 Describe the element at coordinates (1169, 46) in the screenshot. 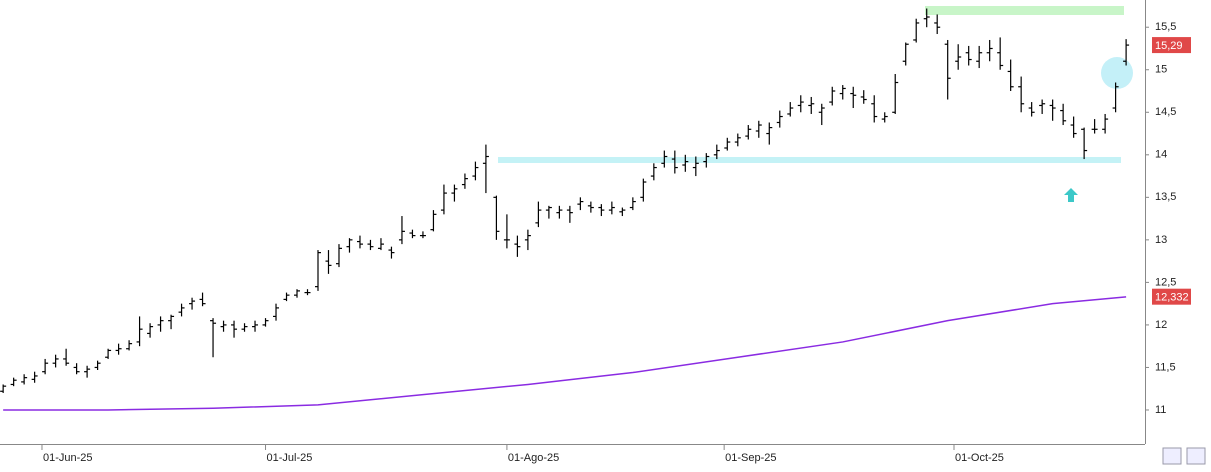

I see `price-label: 15,29` at that location.